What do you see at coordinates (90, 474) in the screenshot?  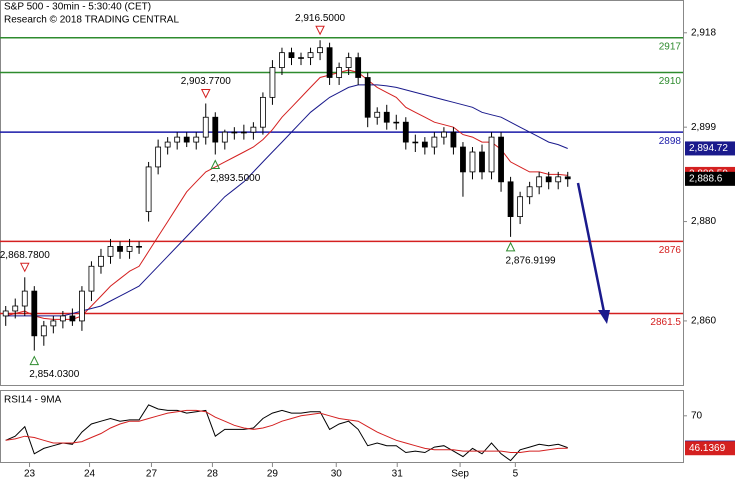 I see `x-tick-label: 24` at bounding box center [90, 474].